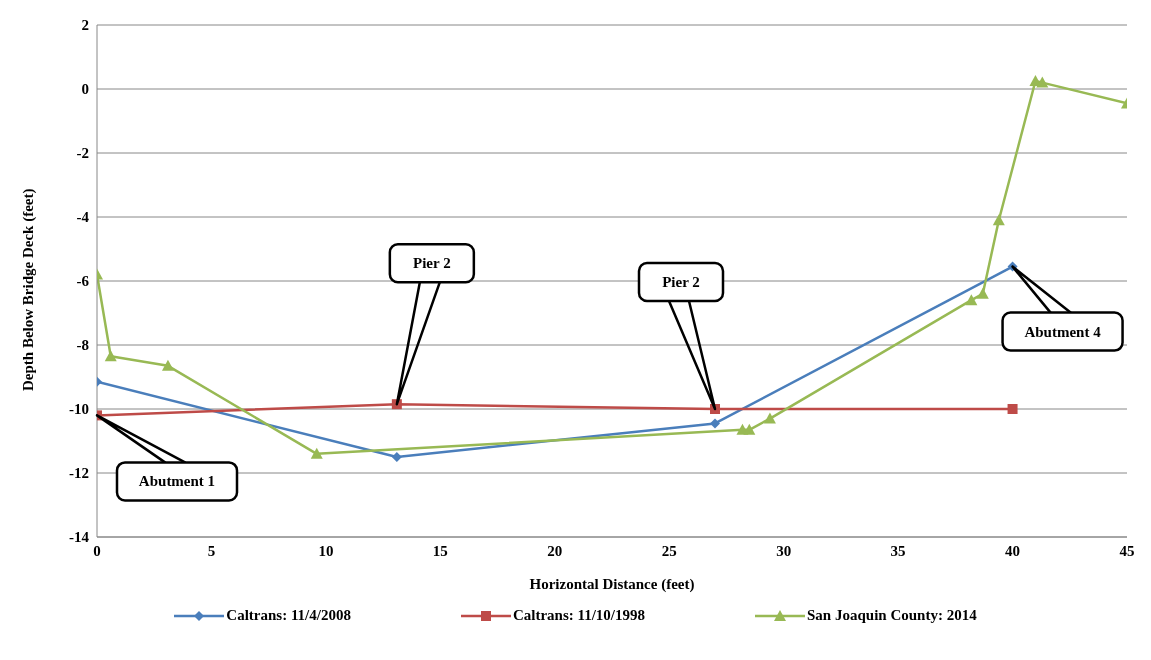 The height and width of the screenshot is (660, 1151). I want to click on legend-label: San Joaquin County: 2014, so click(892, 615).